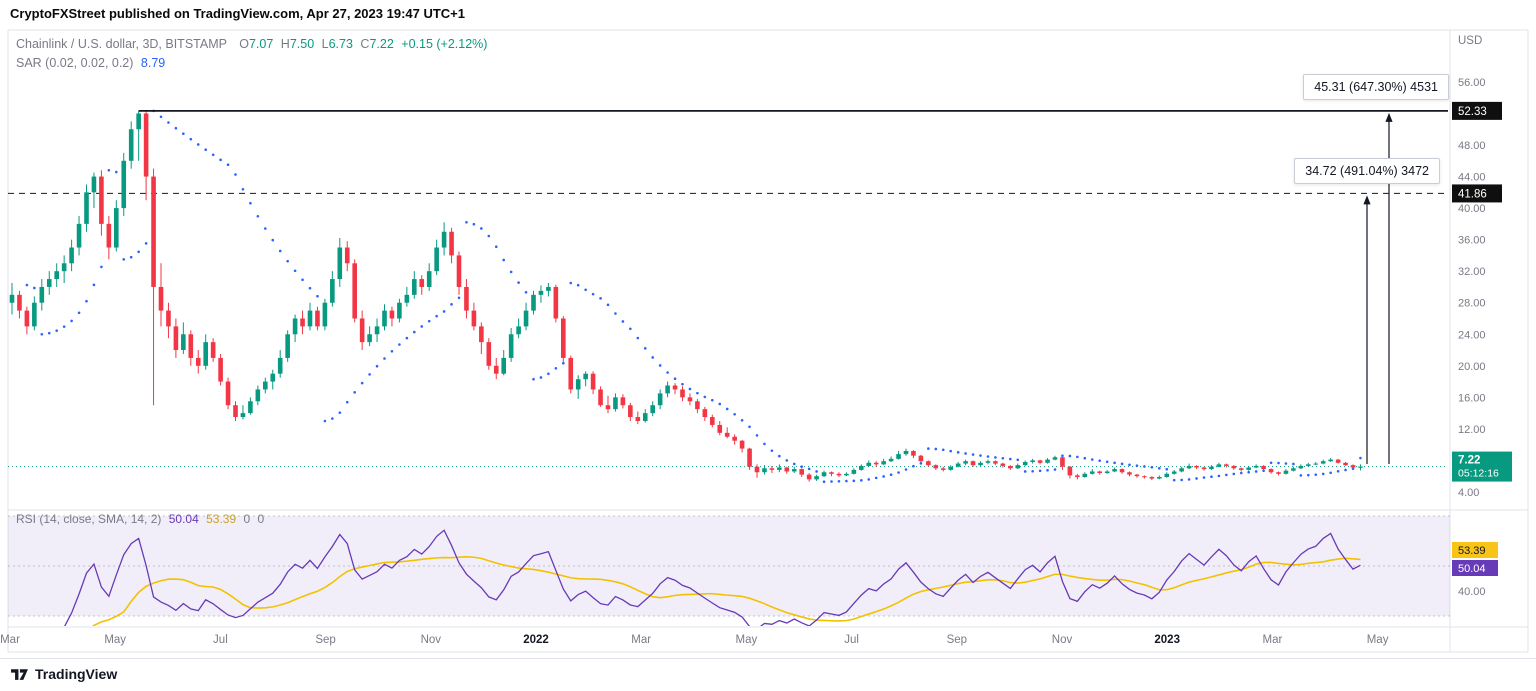  What do you see at coordinates (1472, 335) in the screenshot?
I see `svg-text: 24.00` at bounding box center [1472, 335].